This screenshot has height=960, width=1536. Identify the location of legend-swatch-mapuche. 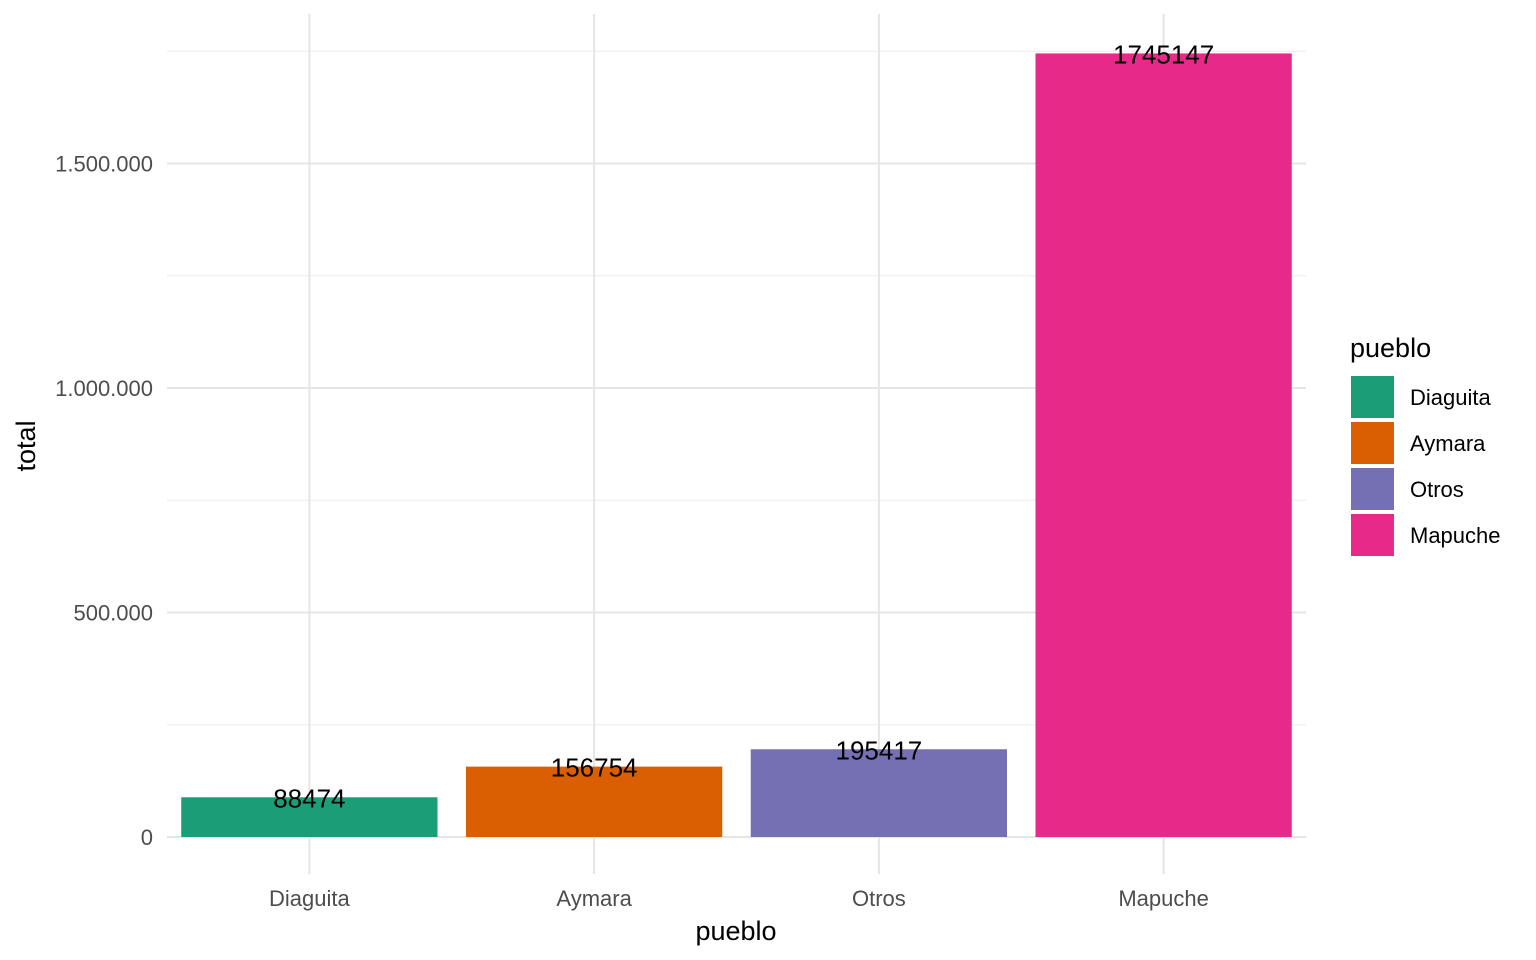
(1372, 535).